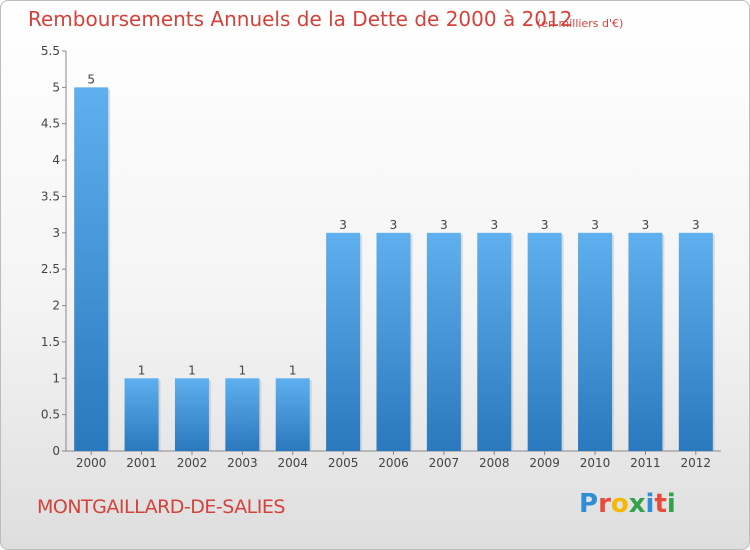 Image resolution: width=750 pixels, height=550 pixels. Describe the element at coordinates (242, 414) in the screenshot. I see `bar-2003` at that location.